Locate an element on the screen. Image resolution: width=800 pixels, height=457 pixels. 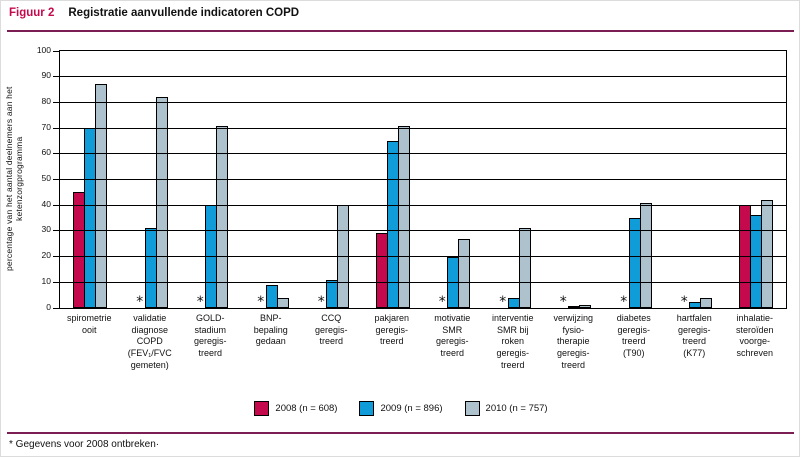
bar-group-8: * is located at coordinates (514, 180).